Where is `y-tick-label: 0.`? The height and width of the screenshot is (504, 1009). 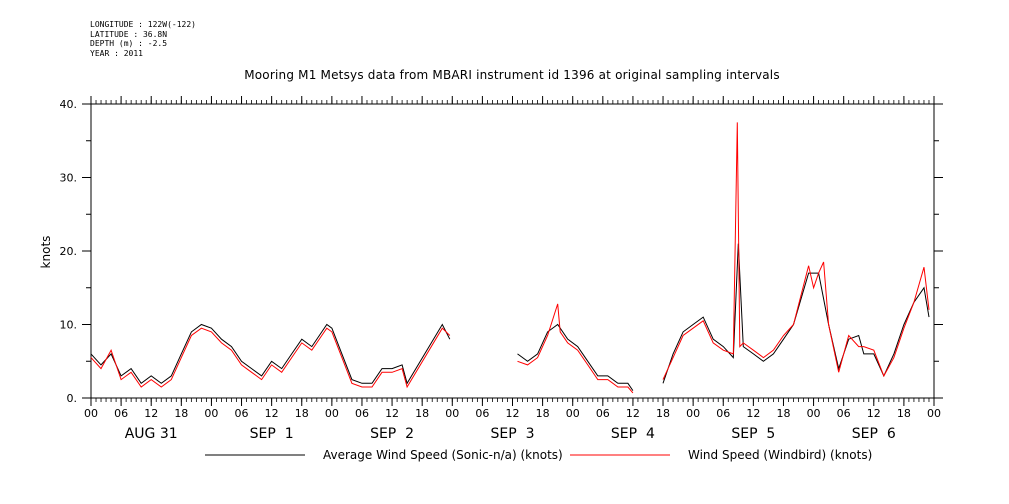 y-tick-label: 0. is located at coordinates (72, 398).